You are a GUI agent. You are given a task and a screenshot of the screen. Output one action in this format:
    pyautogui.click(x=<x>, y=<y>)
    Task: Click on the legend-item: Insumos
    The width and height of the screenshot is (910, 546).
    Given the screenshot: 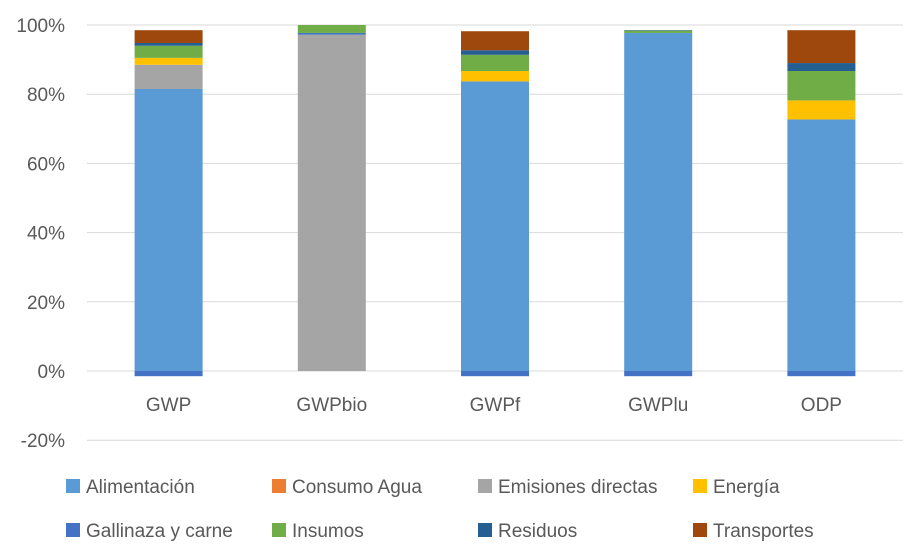 What is the action you would take?
    pyautogui.click(x=318, y=531)
    